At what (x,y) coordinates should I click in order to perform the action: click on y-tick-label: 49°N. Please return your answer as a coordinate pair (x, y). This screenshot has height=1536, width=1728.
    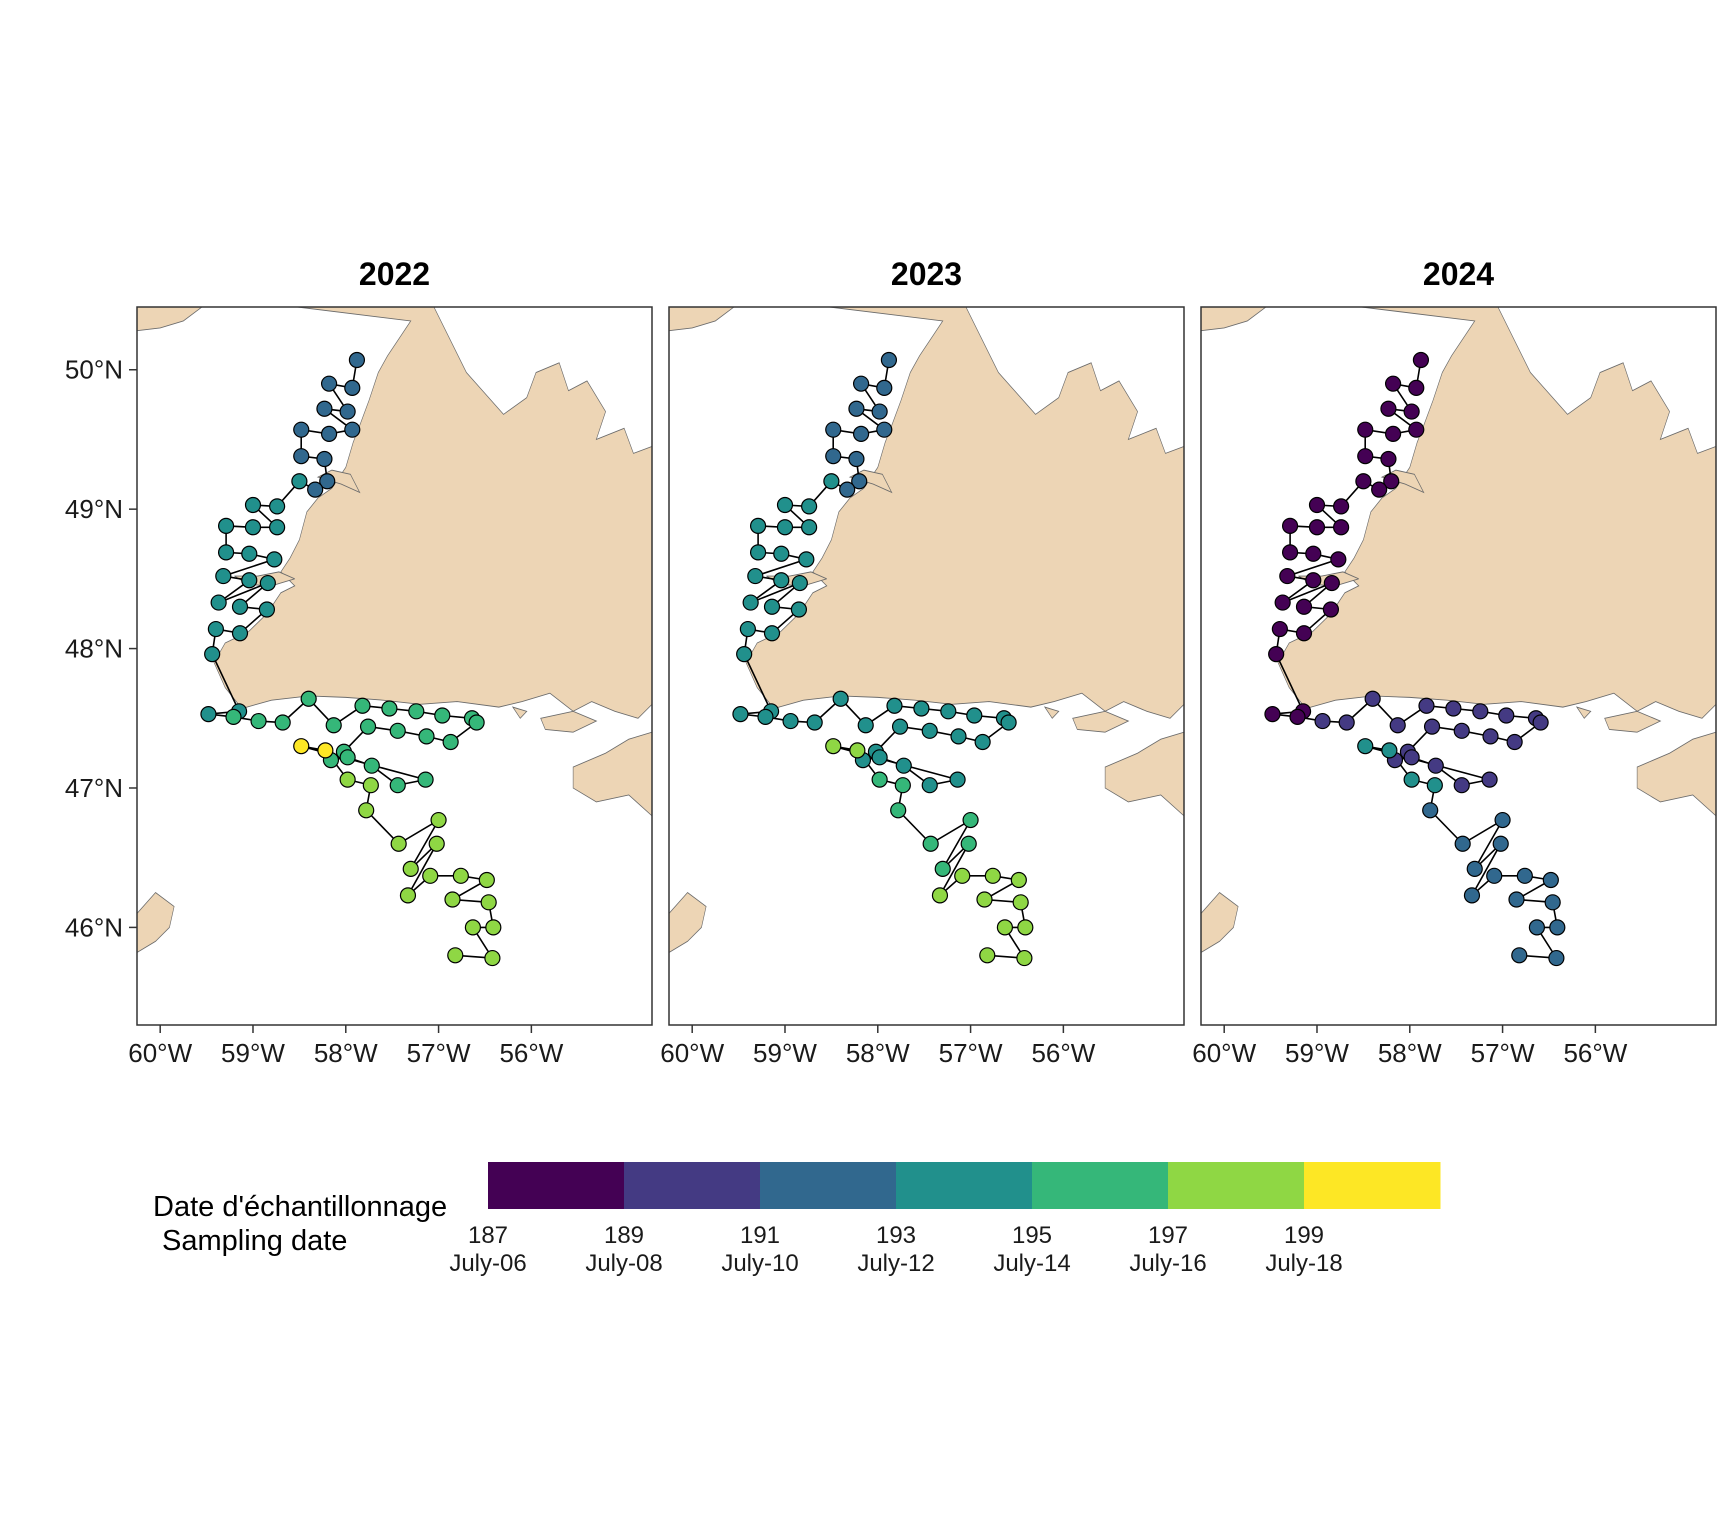
    Looking at the image, I should click on (94, 509).